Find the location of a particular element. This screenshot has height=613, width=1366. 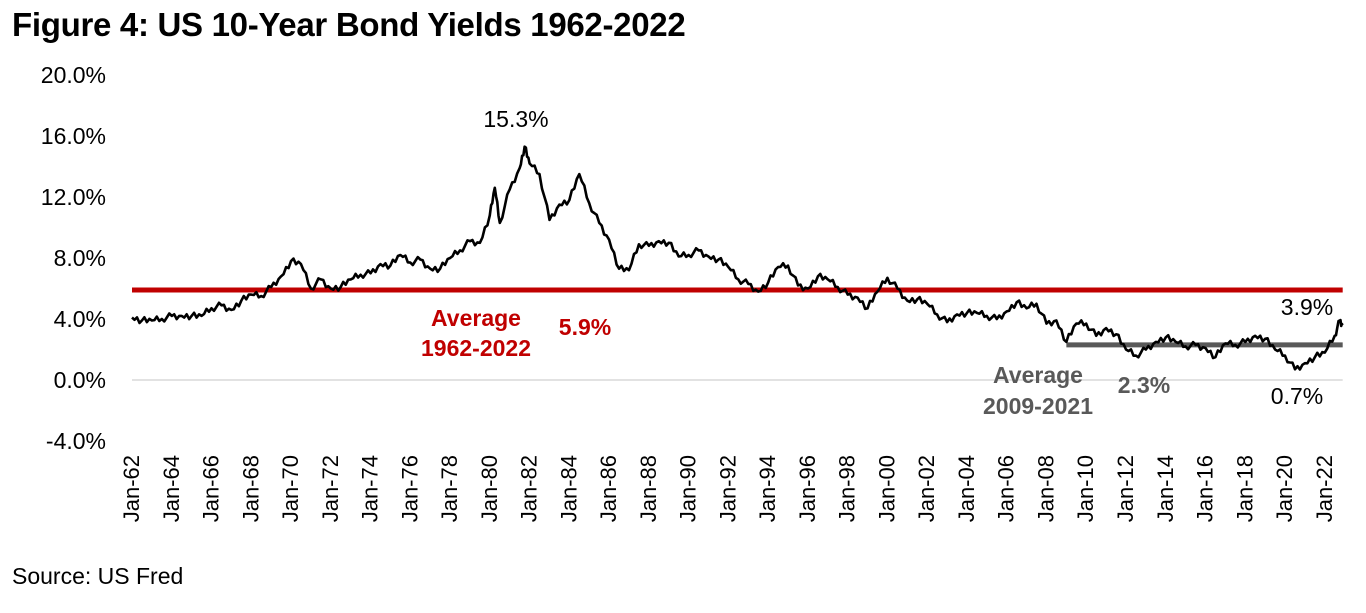

x-tick-label: Jan-72 is located at coordinates (330, 488).